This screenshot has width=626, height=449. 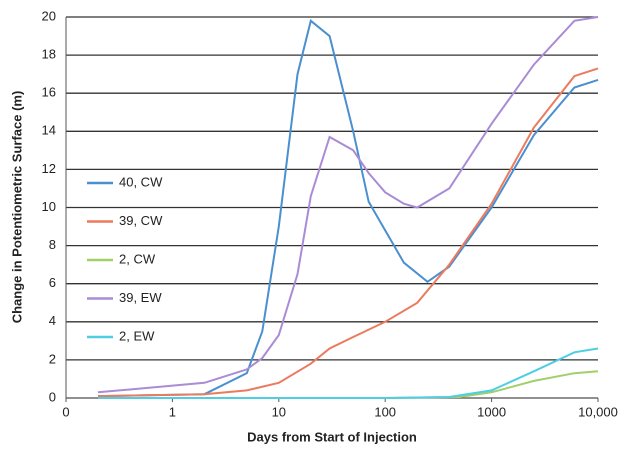 What do you see at coordinates (137, 258) in the screenshot?
I see `legend-label: 2, CW` at bounding box center [137, 258].